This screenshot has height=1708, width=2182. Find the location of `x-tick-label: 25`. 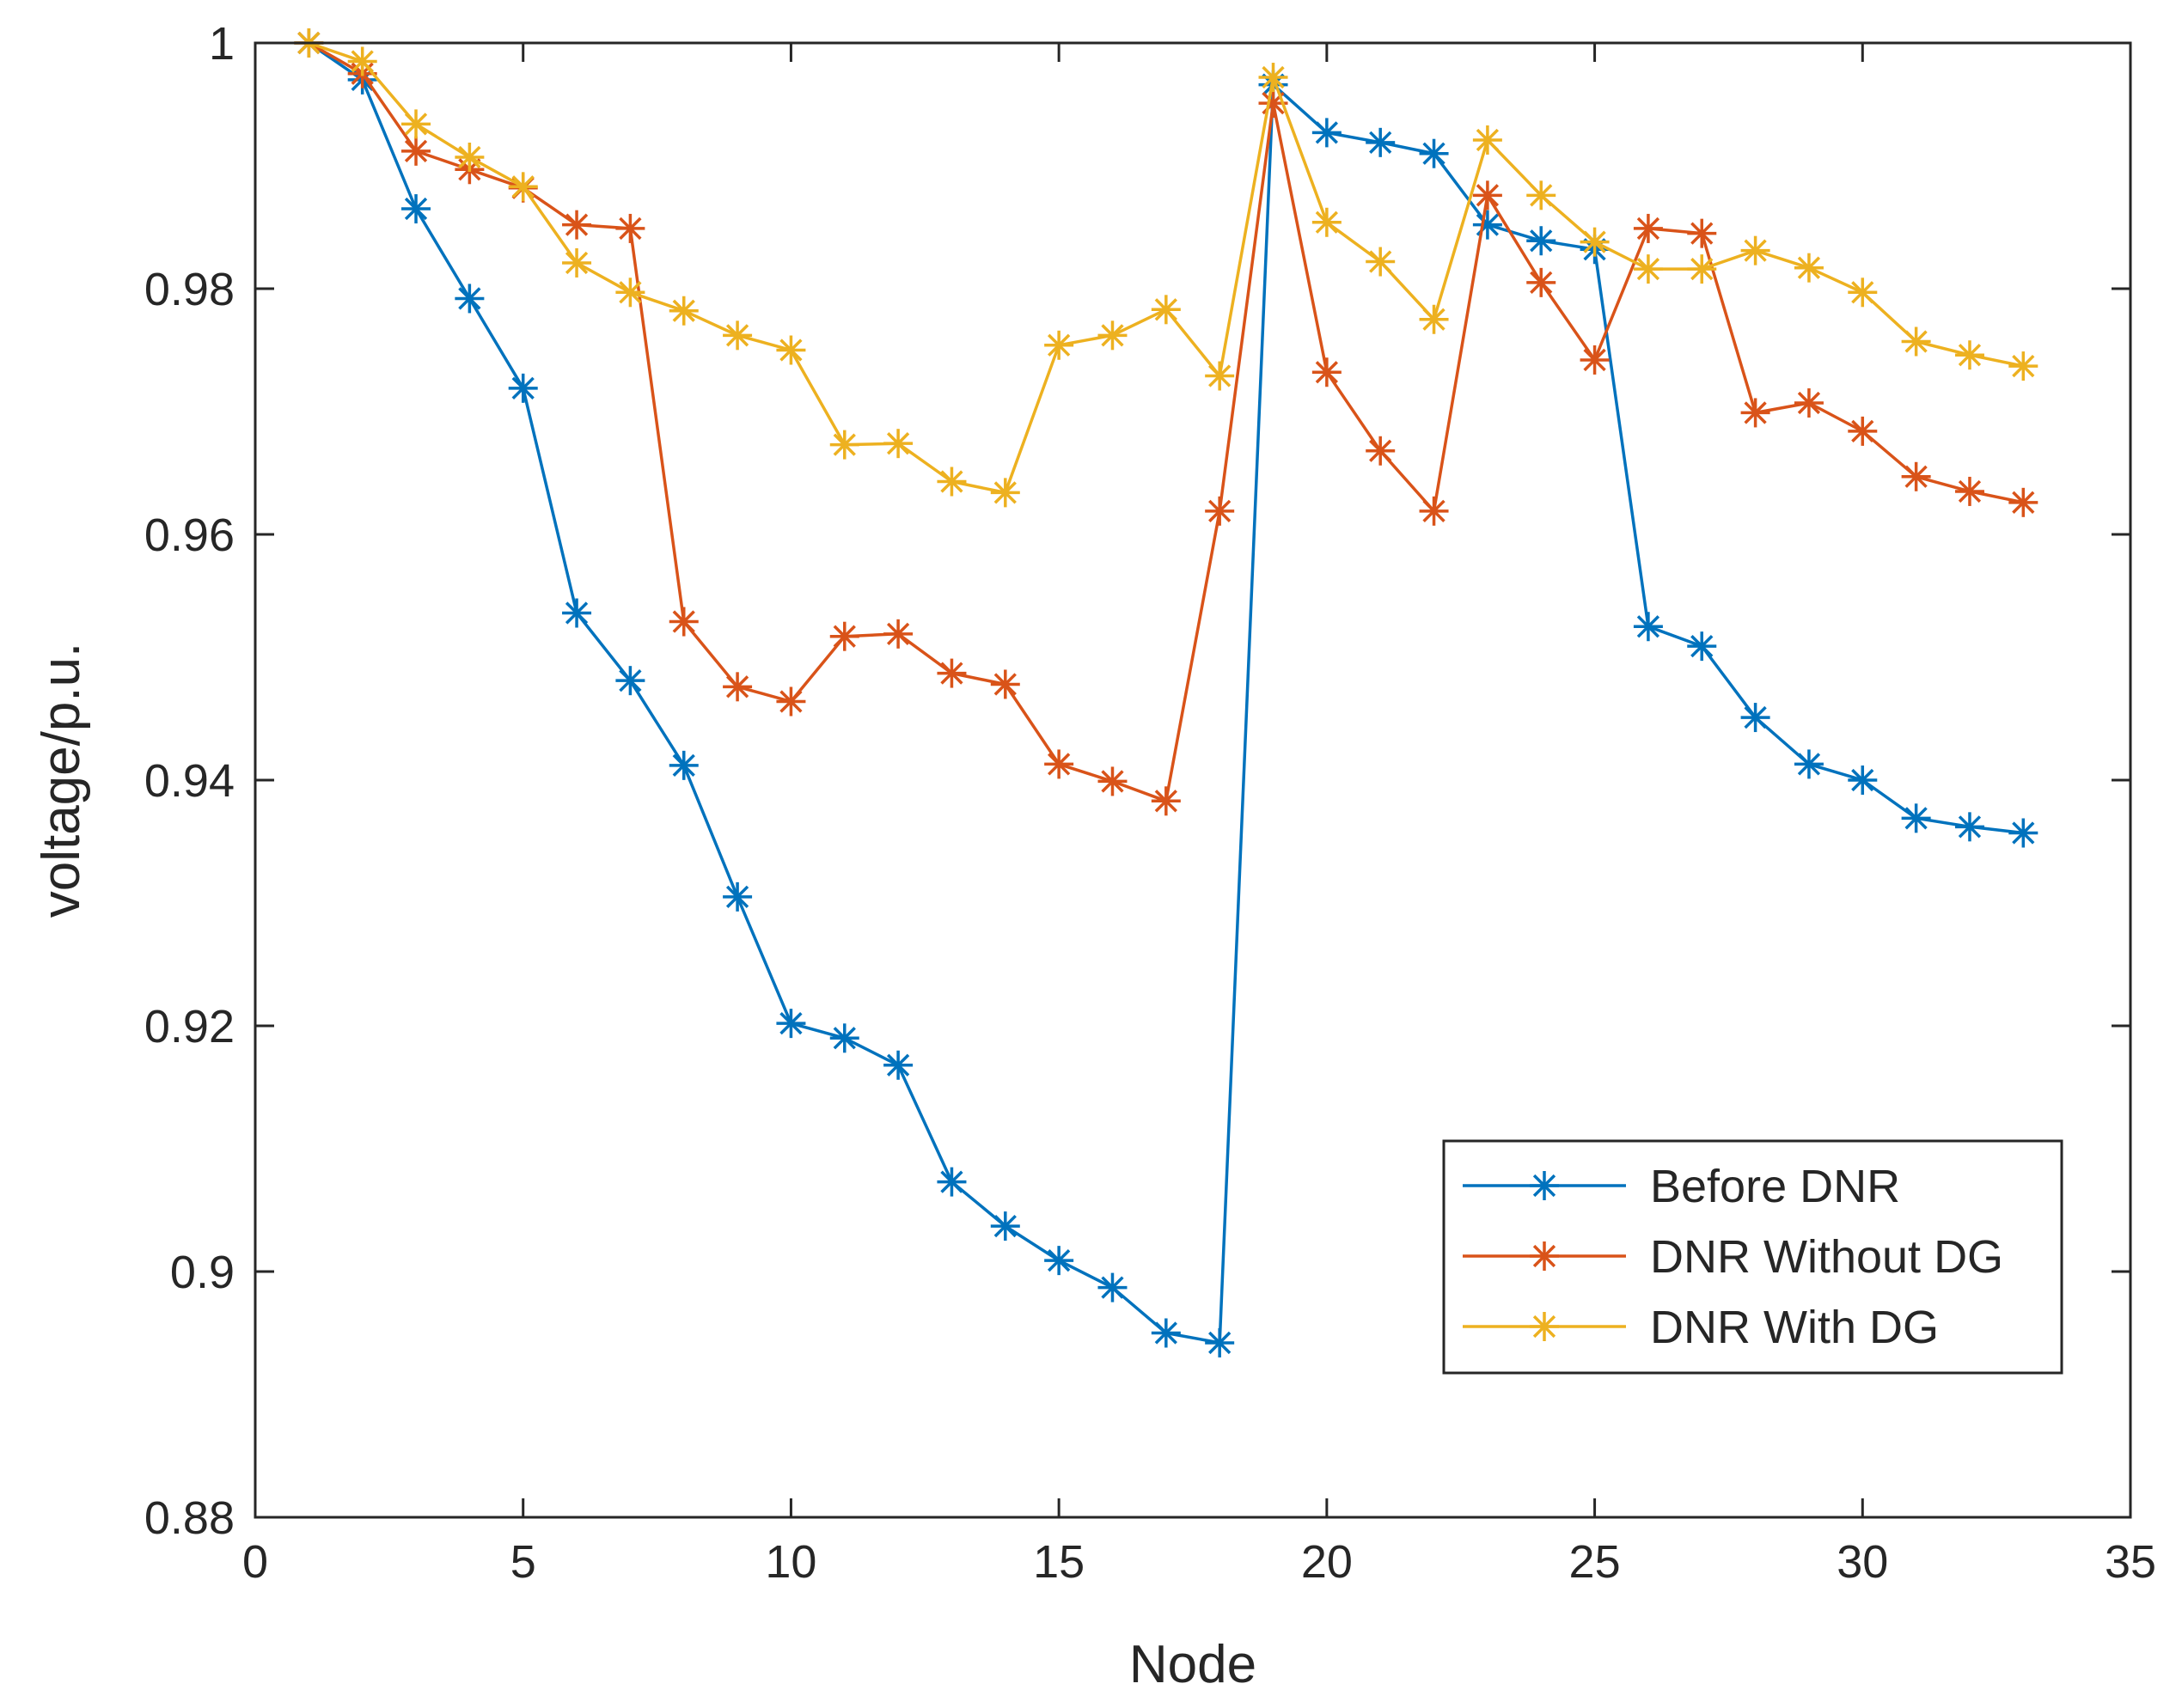

x-tick-label: 25 is located at coordinates (1595, 1562).